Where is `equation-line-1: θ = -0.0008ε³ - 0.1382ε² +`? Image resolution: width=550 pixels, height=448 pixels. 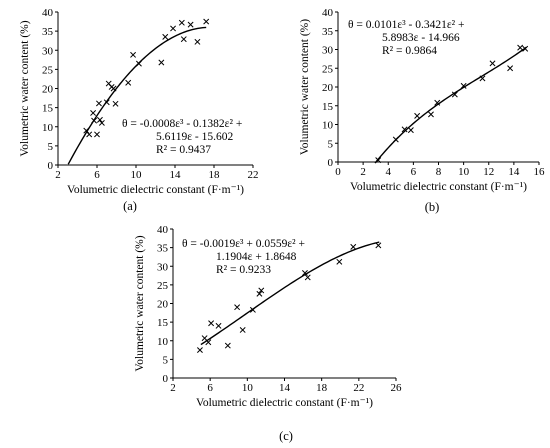
equation-line-1: θ = -0.0008ε³ - 0.1382ε² + is located at coordinates (182, 124).